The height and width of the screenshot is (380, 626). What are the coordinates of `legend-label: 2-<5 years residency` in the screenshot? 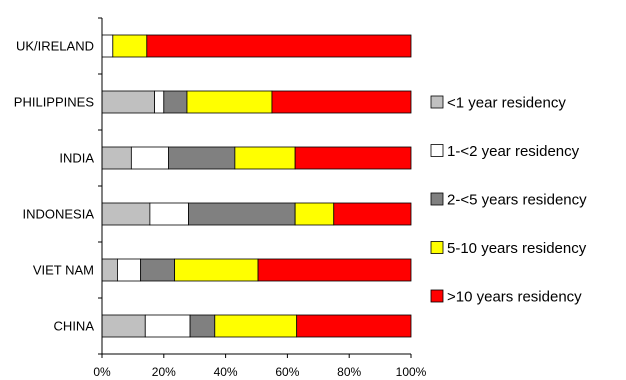 It's located at (517, 200).